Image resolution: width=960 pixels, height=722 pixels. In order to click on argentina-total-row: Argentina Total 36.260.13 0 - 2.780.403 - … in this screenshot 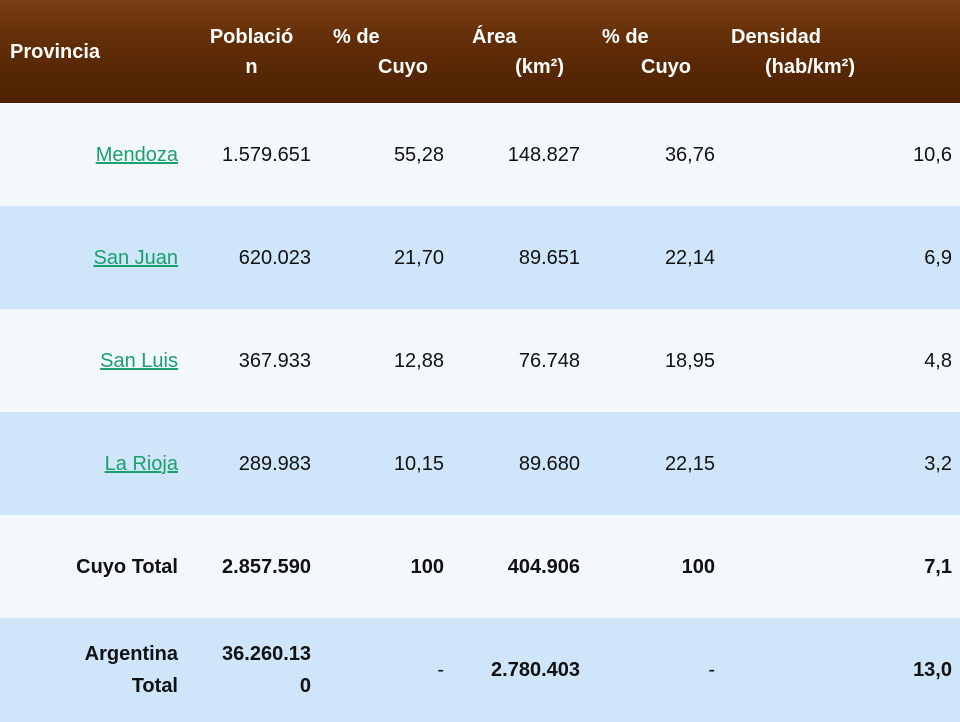, I will do `click(480, 670)`.